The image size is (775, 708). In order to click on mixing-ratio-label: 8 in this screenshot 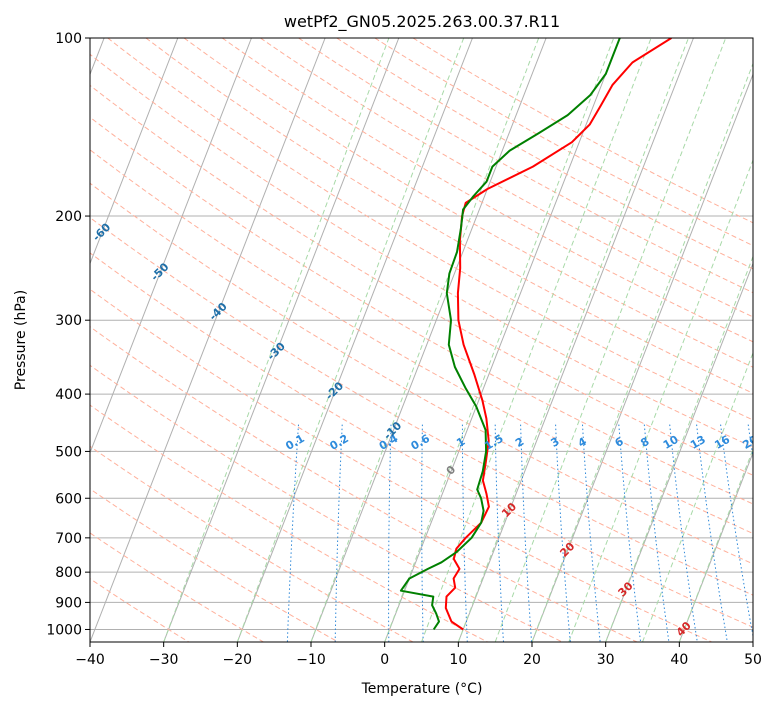, I will do `click(644, 442)`.